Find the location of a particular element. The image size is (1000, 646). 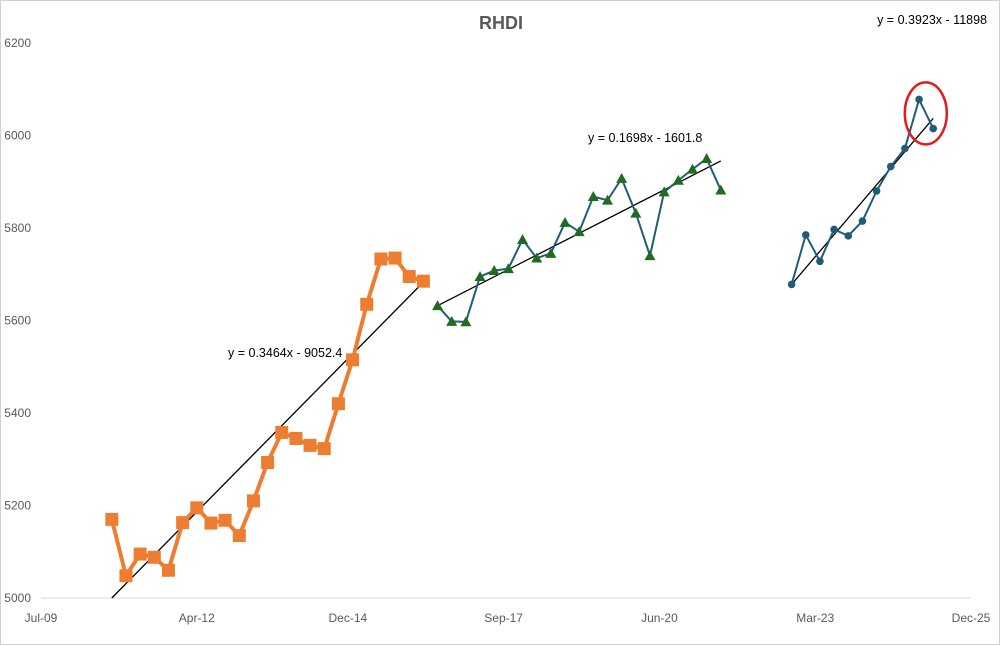

y-tick-label: 5000 is located at coordinates (17, 598).